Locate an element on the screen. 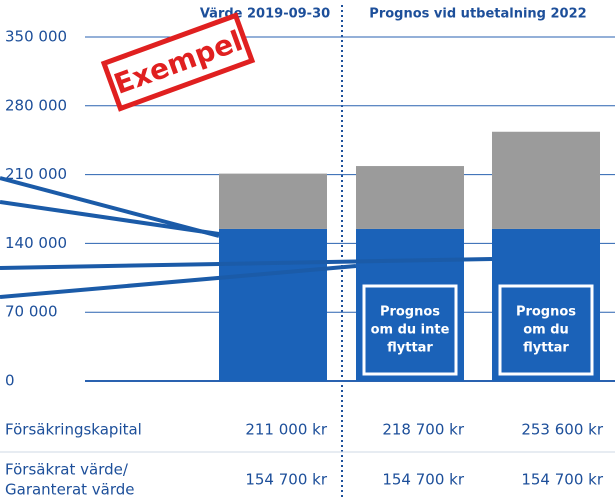 This screenshot has width=615, height=500. y-tick-label: 350 000 is located at coordinates (36, 37).